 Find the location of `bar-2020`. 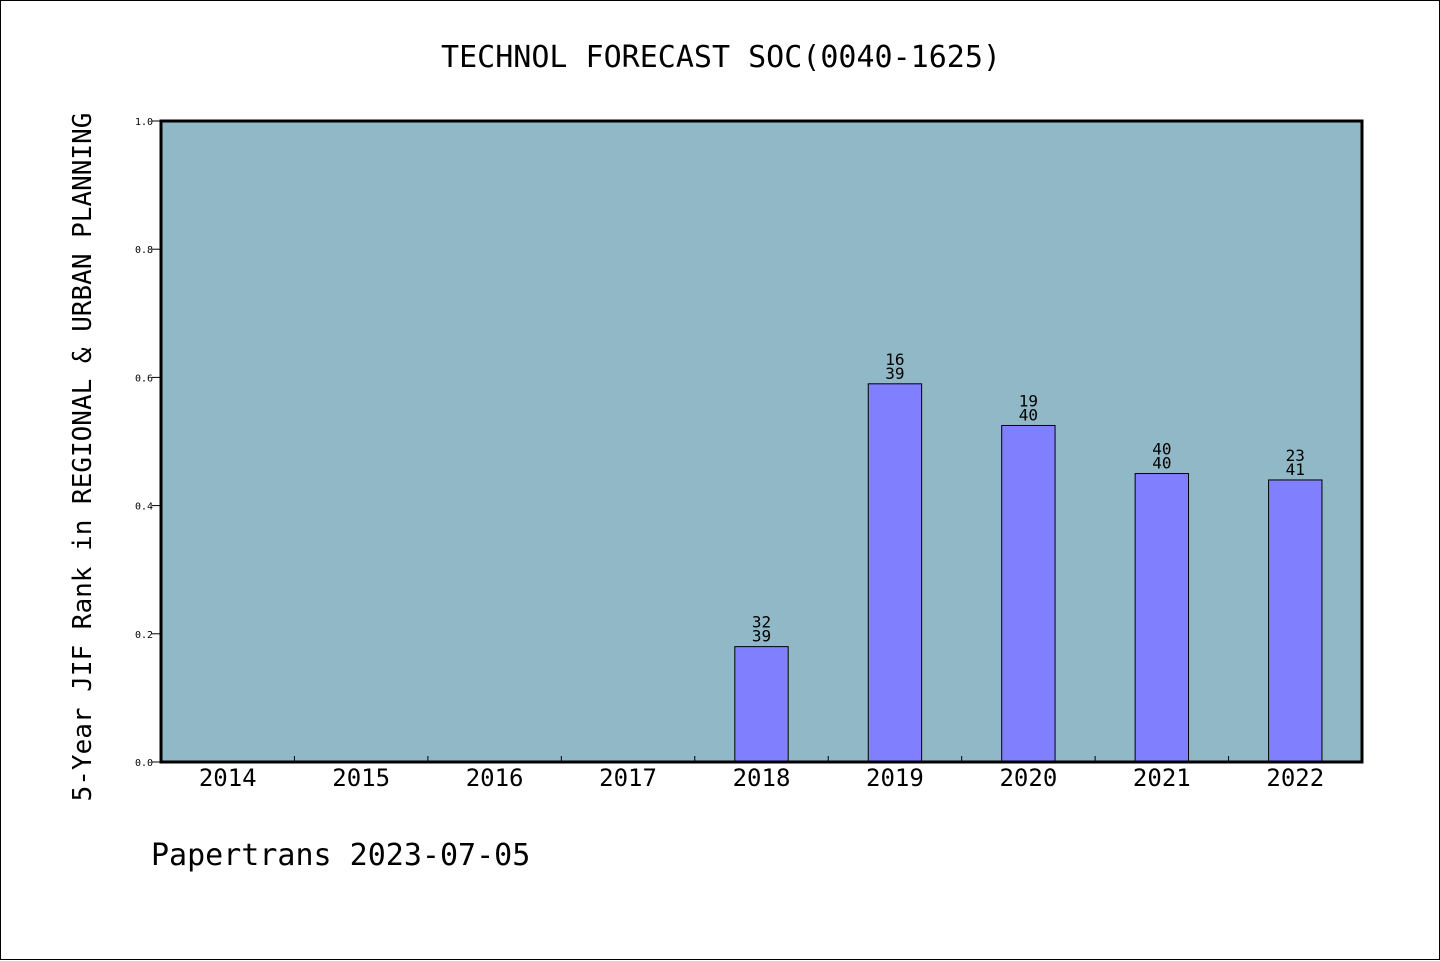

bar-2020 is located at coordinates (1028, 593).